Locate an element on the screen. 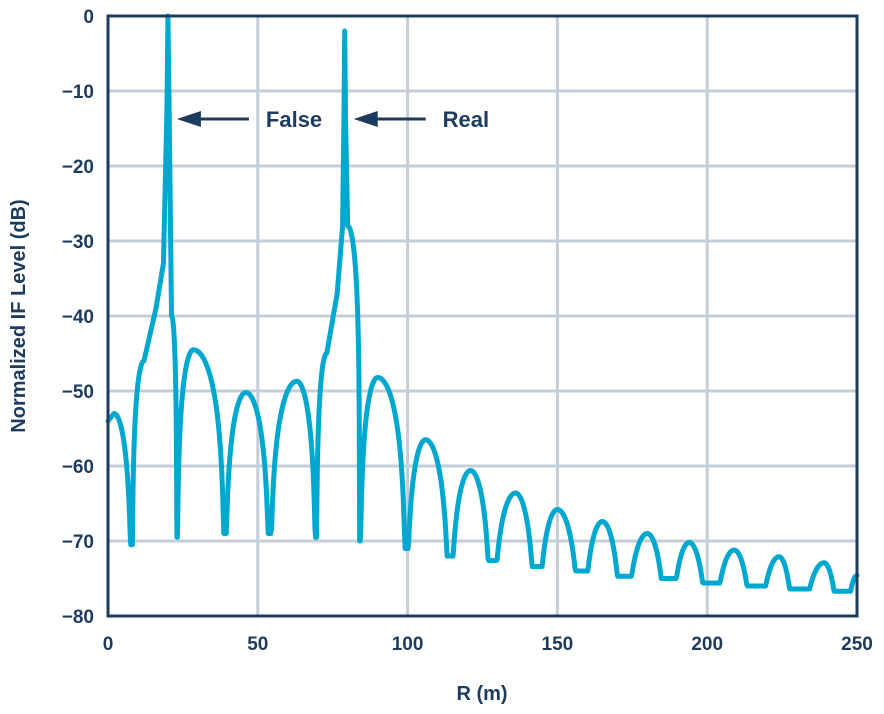  x-tick-label: 200 is located at coordinates (707, 644).